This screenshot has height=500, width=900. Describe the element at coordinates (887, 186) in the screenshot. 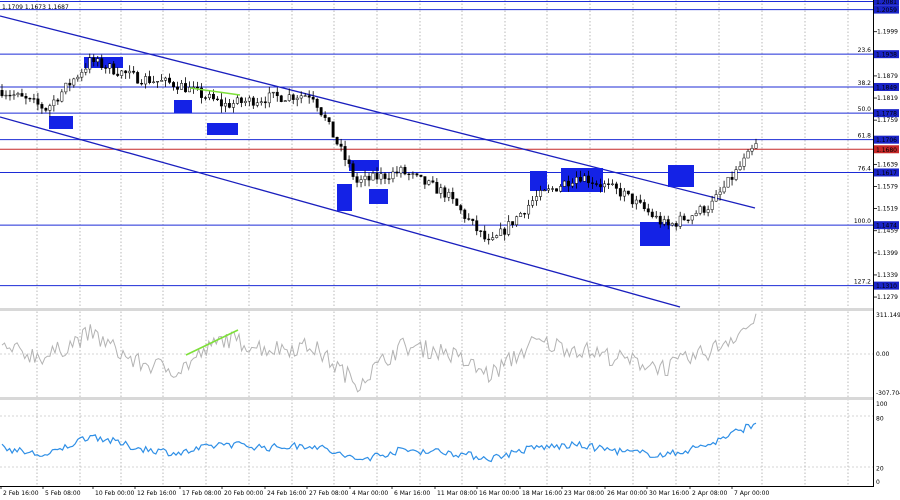

I see `price-tick-label: 1.1579` at that location.